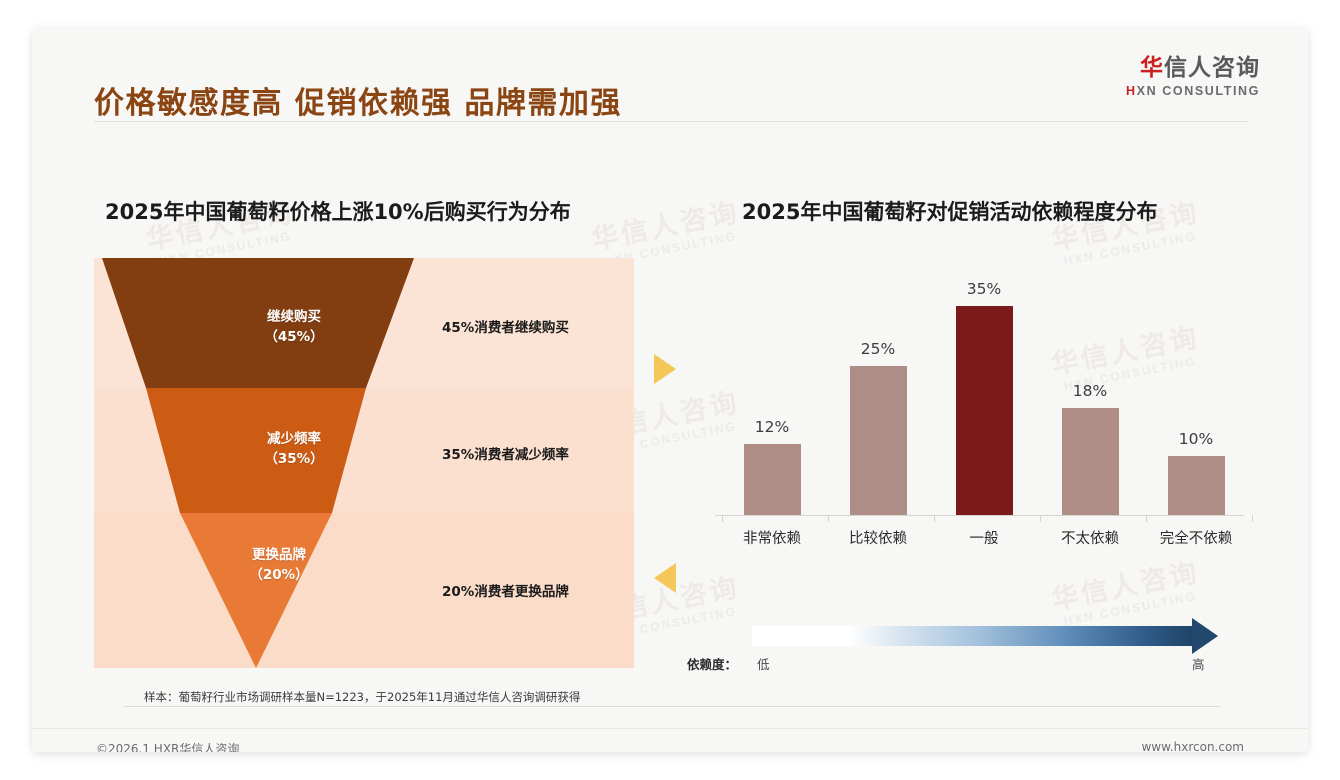 This screenshot has width=1340, height=780. I want to click on source-divider, so click(672, 706).